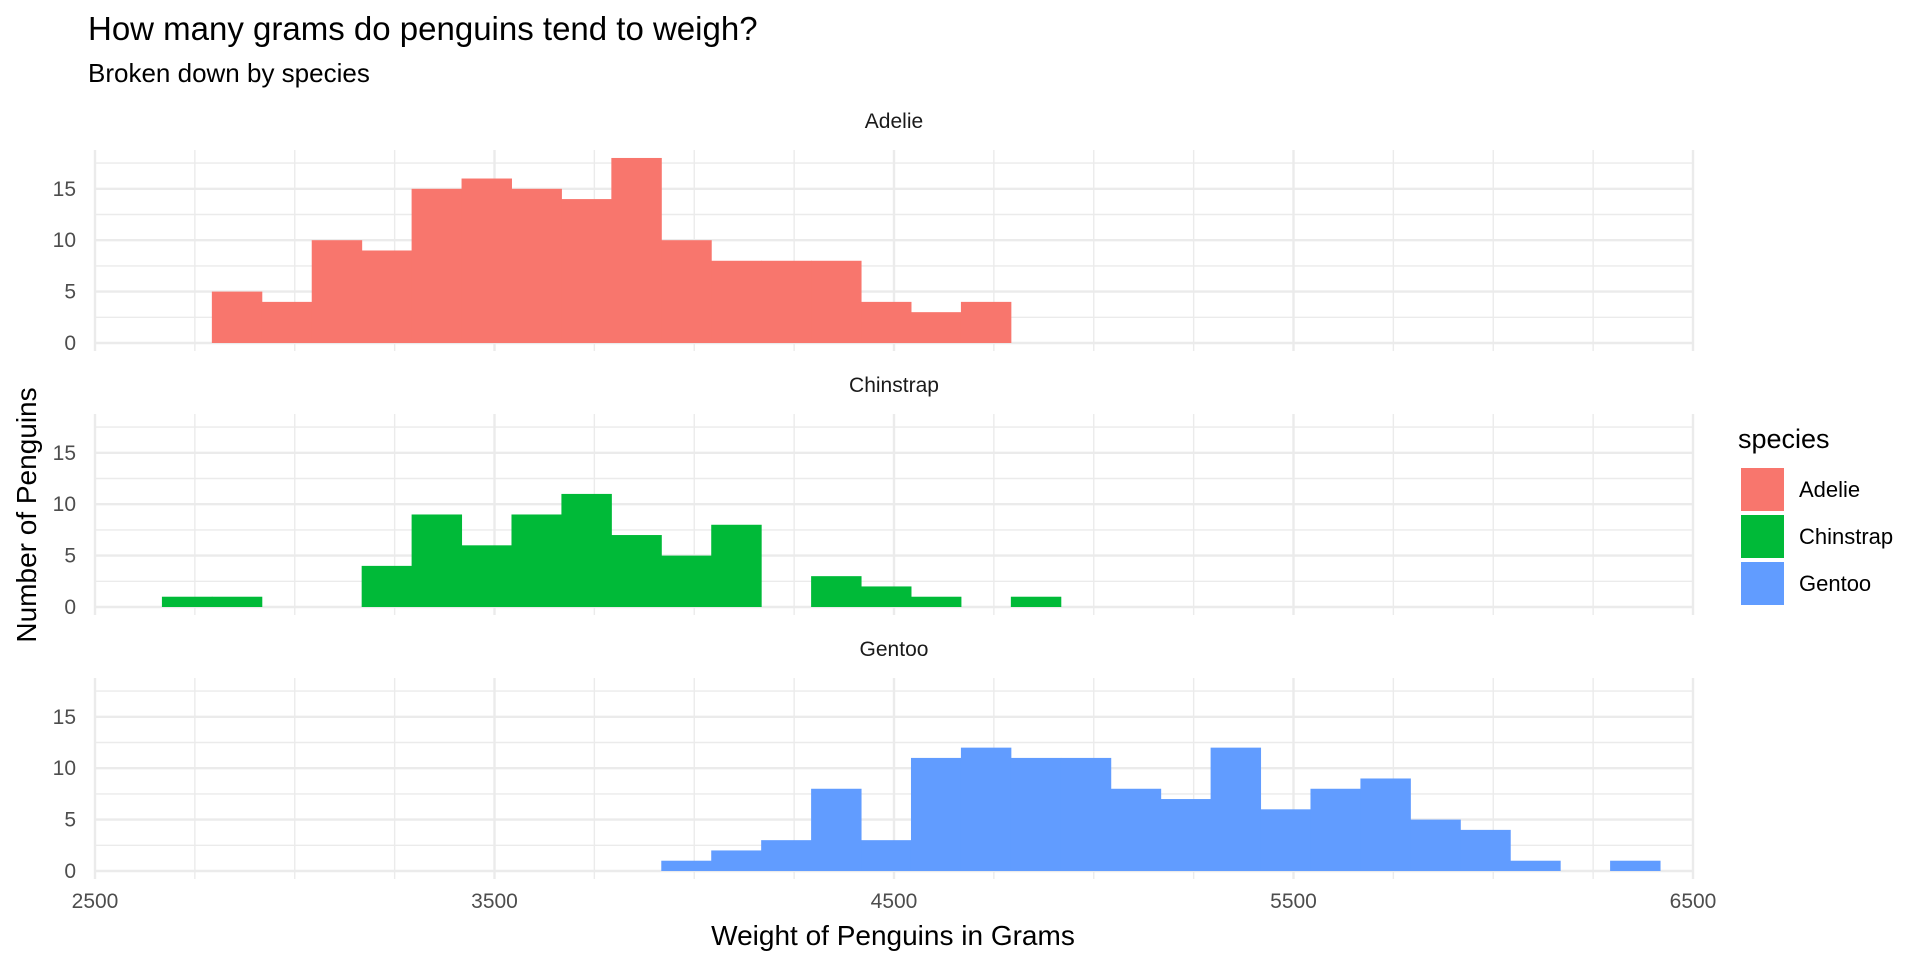  I want to click on facet-strip-label: Adelie, so click(894, 121).